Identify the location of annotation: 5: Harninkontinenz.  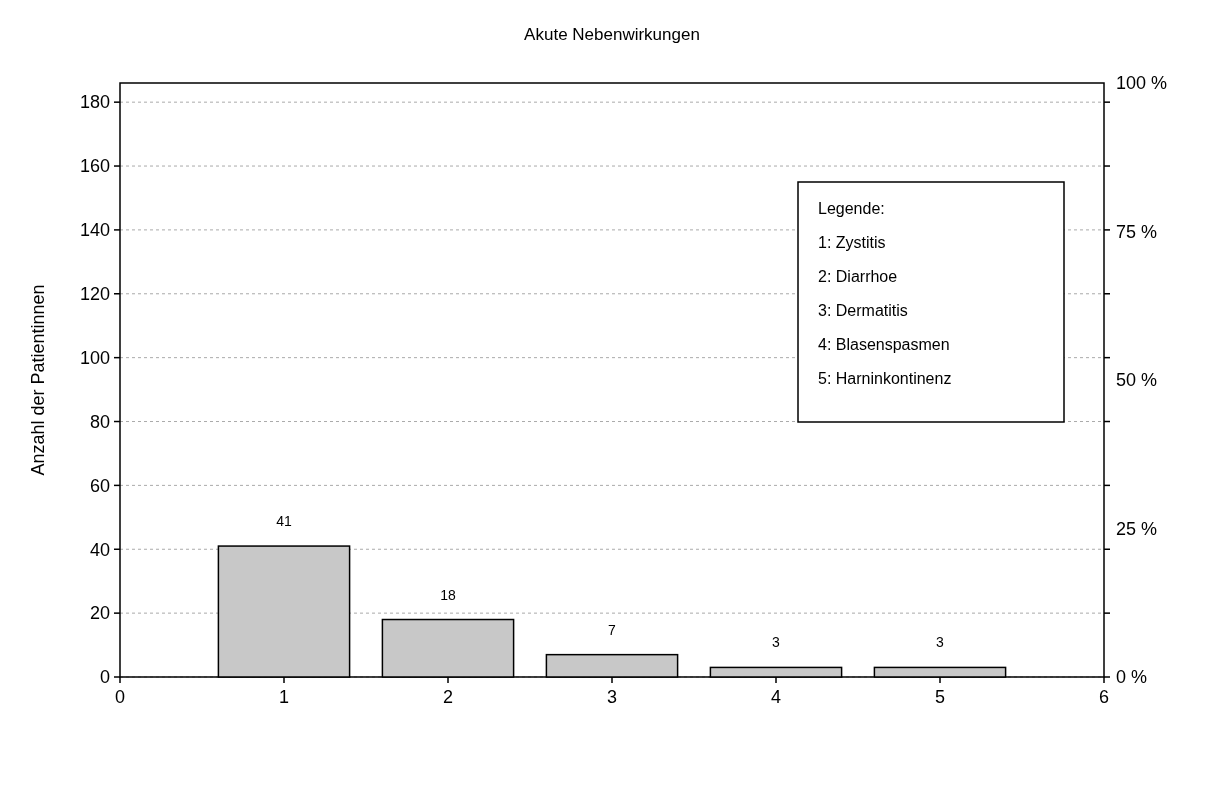
(885, 378).